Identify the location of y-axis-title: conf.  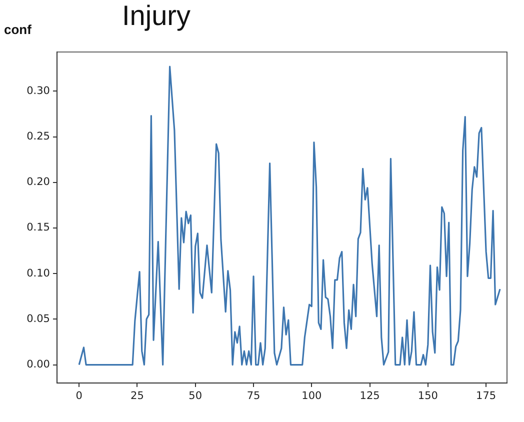
(18, 29).